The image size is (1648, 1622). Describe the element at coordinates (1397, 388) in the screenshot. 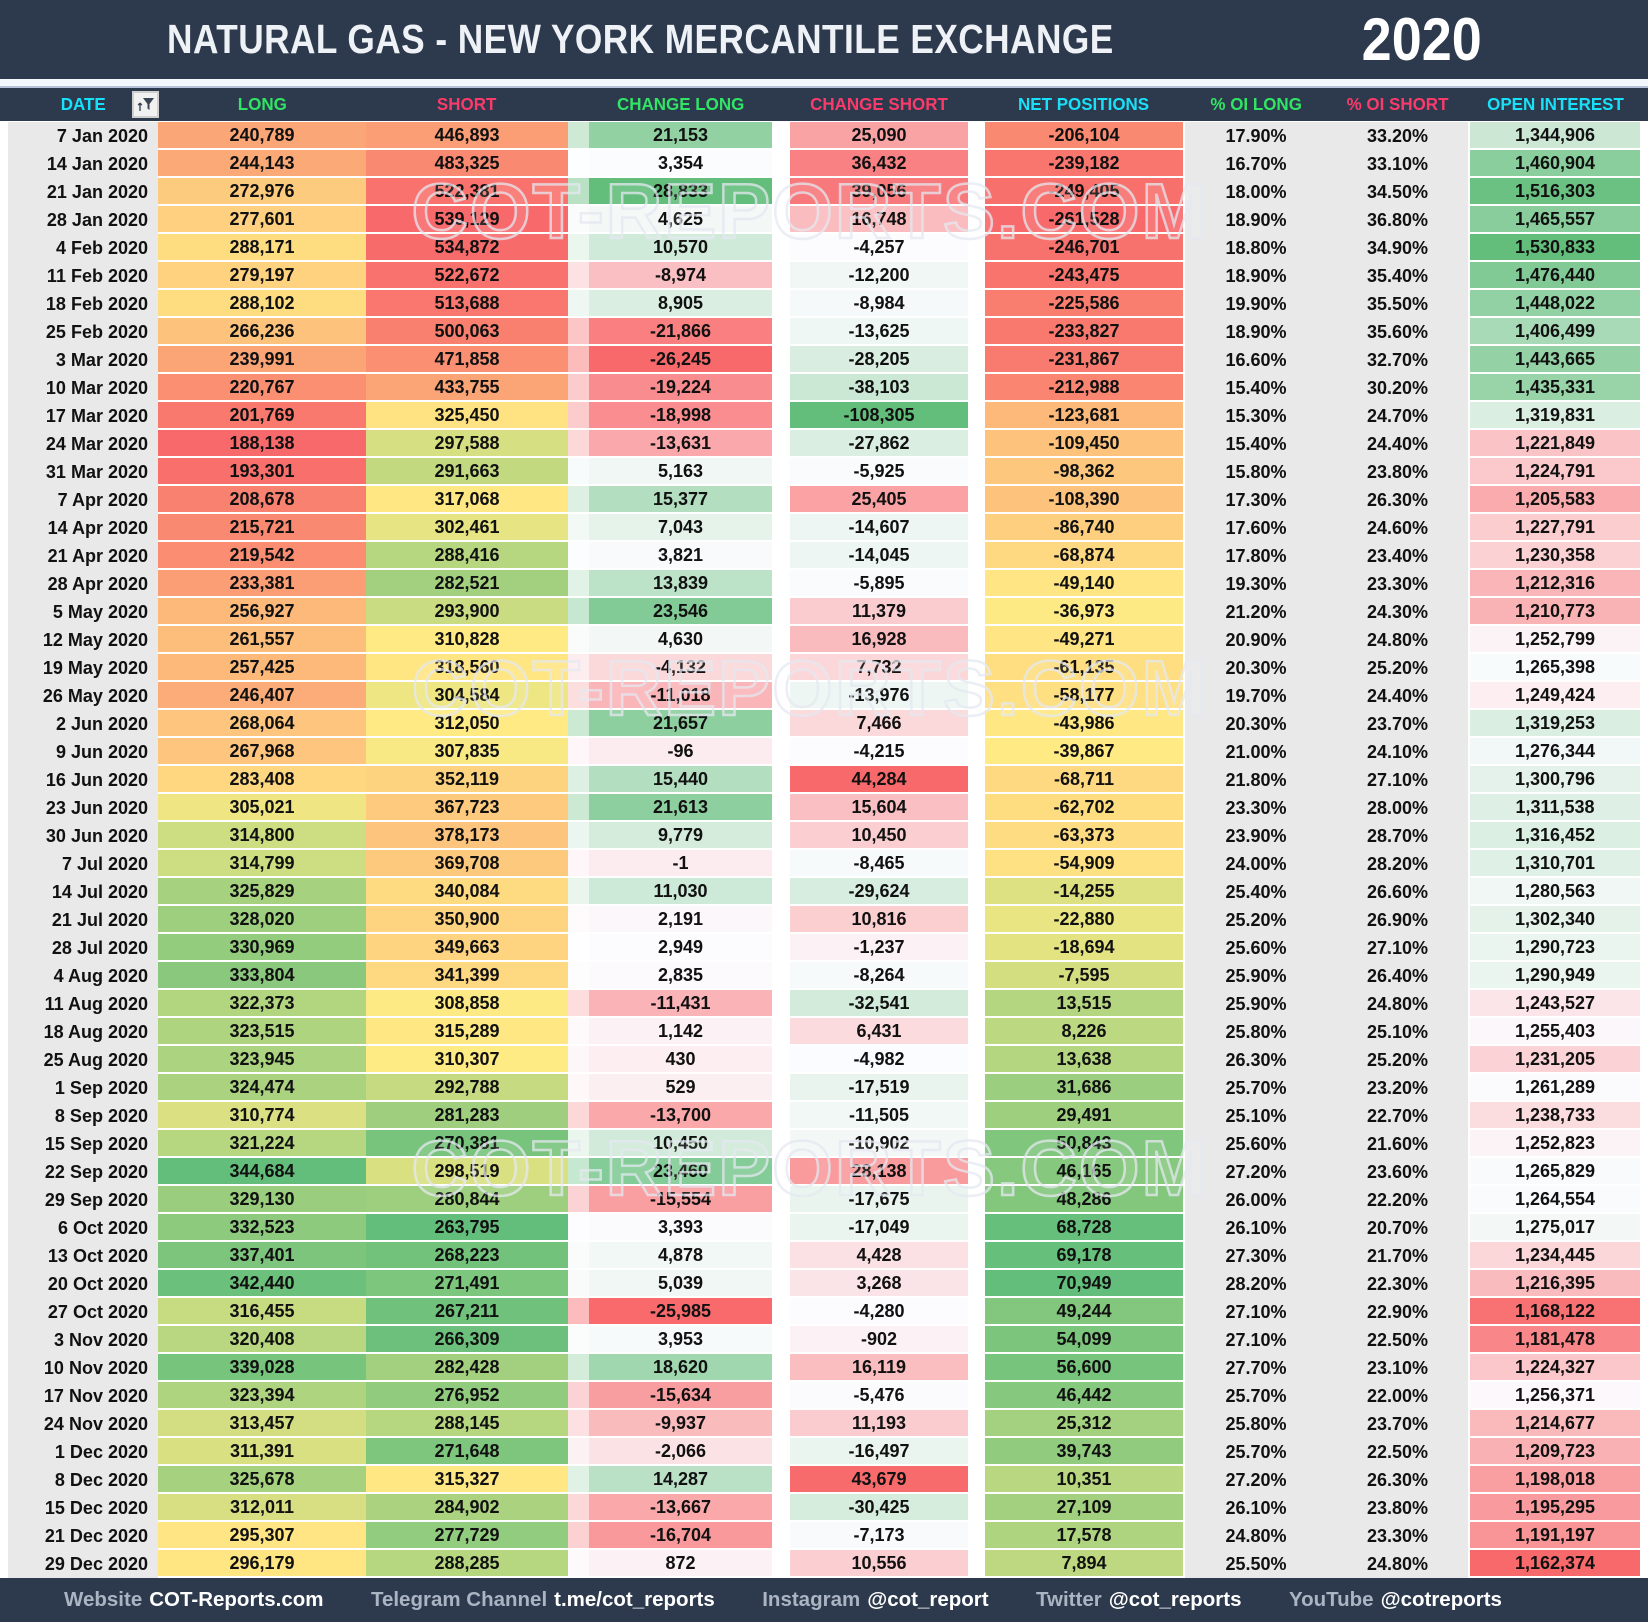

I see `cell-oi_short: 30.20%` at that location.